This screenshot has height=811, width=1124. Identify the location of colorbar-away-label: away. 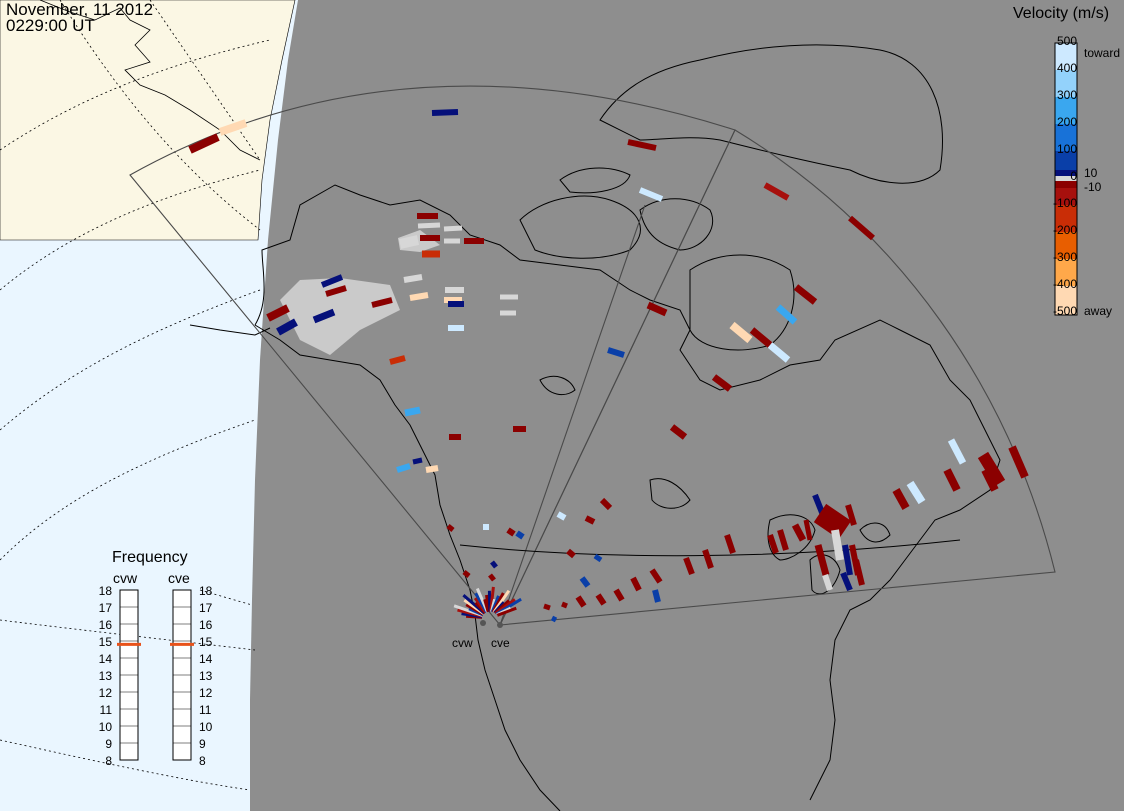
(1098, 311).